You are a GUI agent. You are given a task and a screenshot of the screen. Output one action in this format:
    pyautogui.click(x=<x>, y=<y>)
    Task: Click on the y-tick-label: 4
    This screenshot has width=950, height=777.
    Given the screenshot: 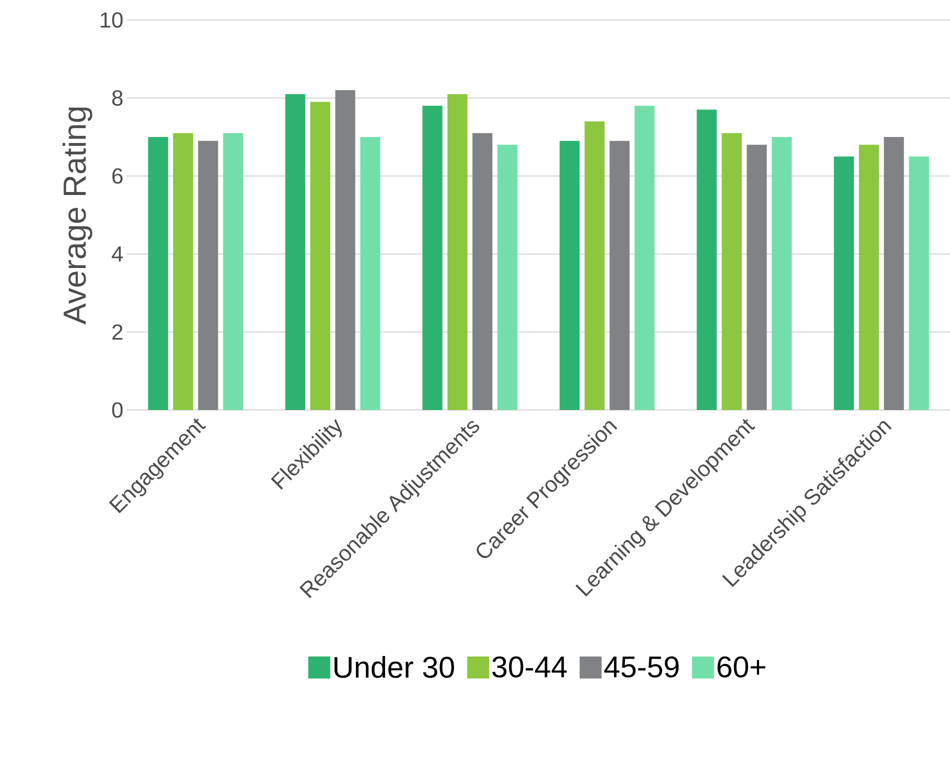 What is the action you would take?
    pyautogui.click(x=117, y=254)
    